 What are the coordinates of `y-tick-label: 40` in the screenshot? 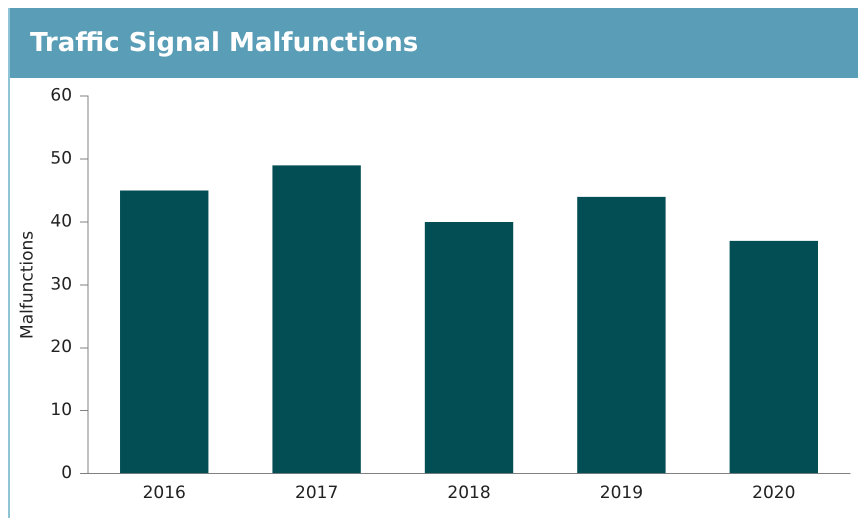 It's located at (61, 221).